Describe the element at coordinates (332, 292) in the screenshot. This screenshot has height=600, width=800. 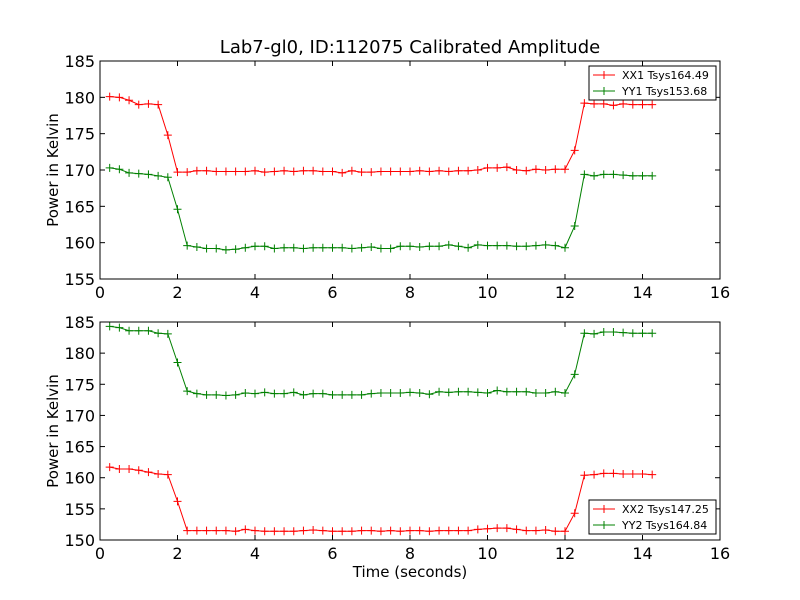
I see `chart-0-x-tick-label: 6` at that location.